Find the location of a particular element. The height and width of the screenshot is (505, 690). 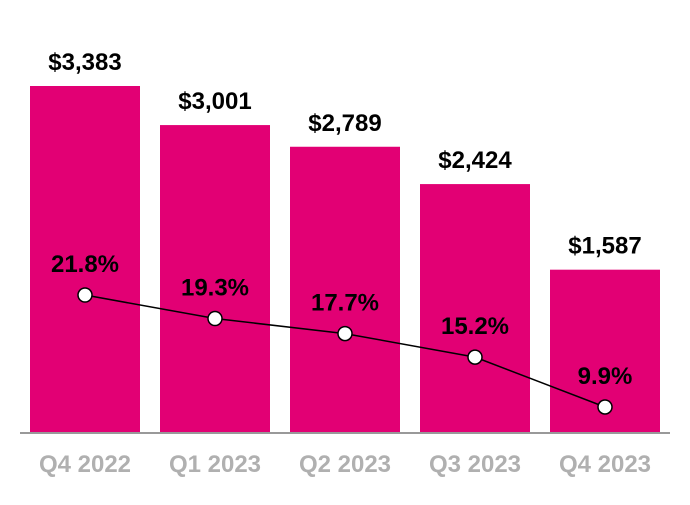

bar-value-label: $3,383 is located at coordinates (84, 62).